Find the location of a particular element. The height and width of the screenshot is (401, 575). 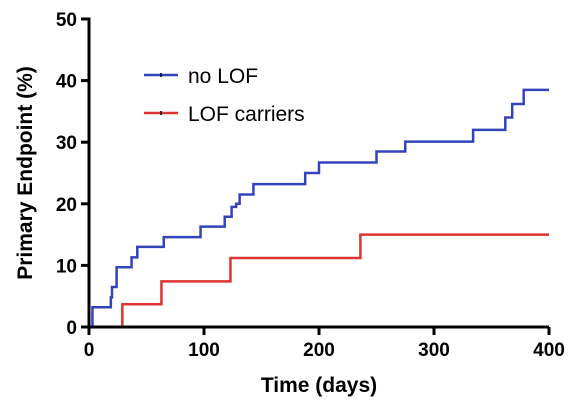

legend: no LOF LOF carriers is located at coordinates (224, 95).